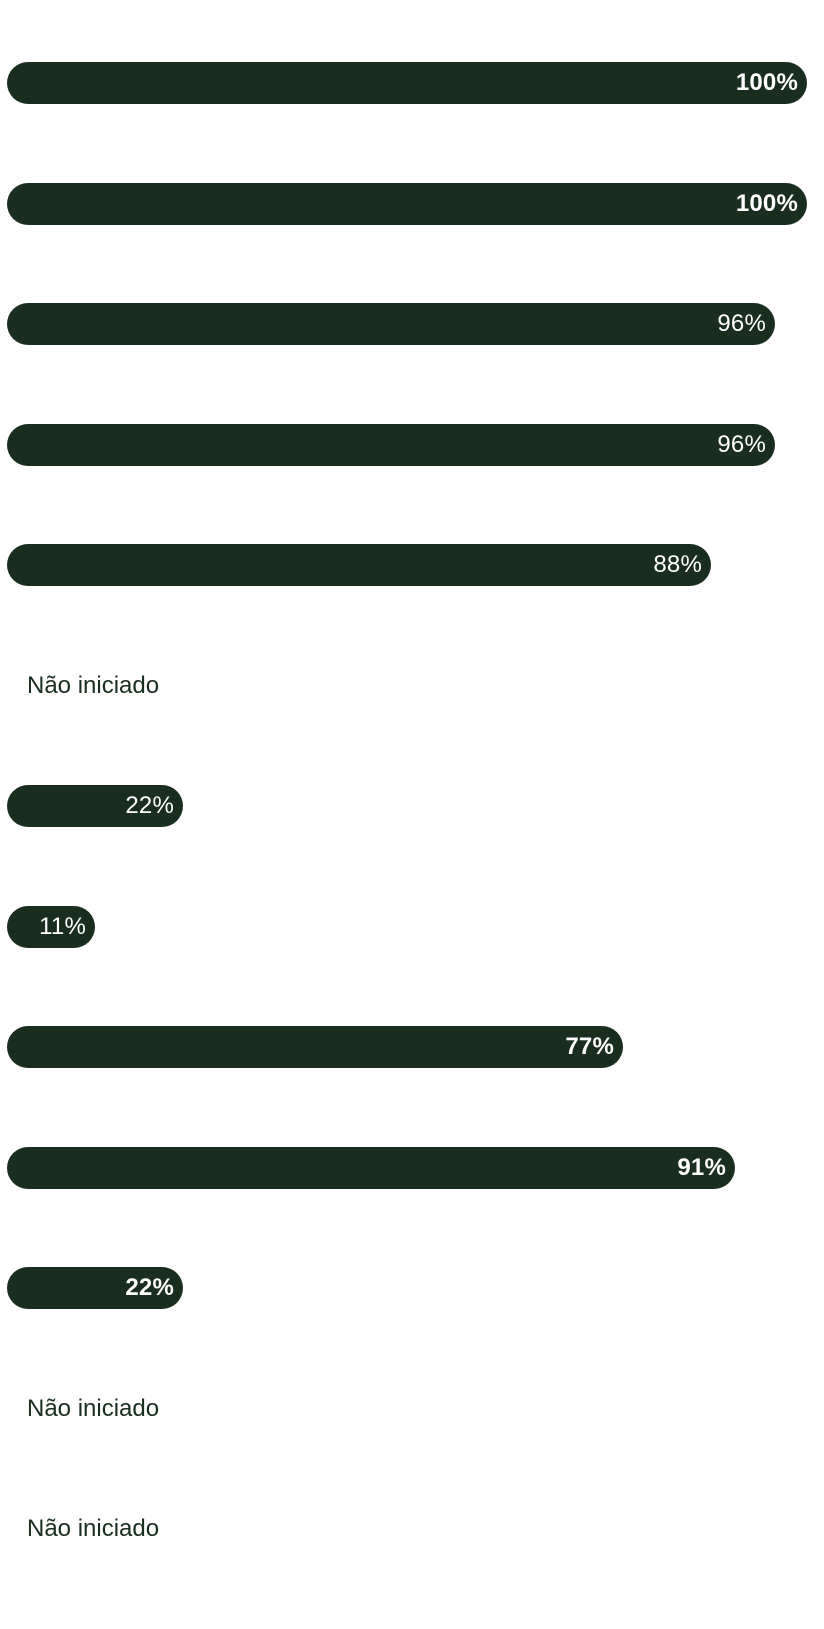  I want to click on progress-percent-label: 77%, so click(589, 1046).